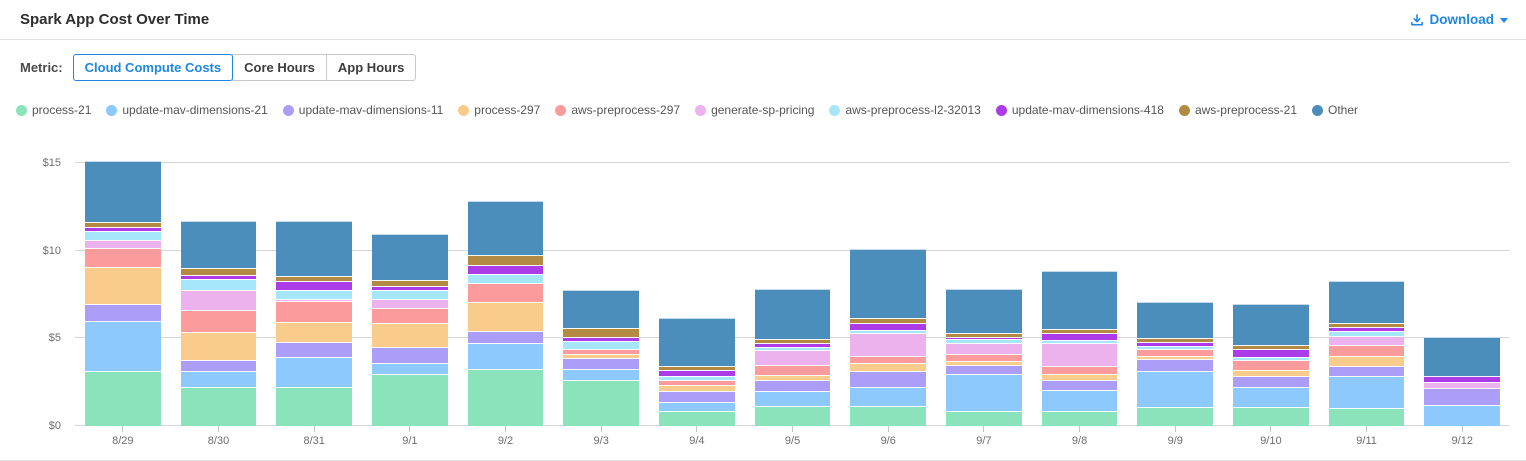 The image size is (1526, 461). I want to click on metric-tab-core-hours: Core Hours, so click(279, 67).